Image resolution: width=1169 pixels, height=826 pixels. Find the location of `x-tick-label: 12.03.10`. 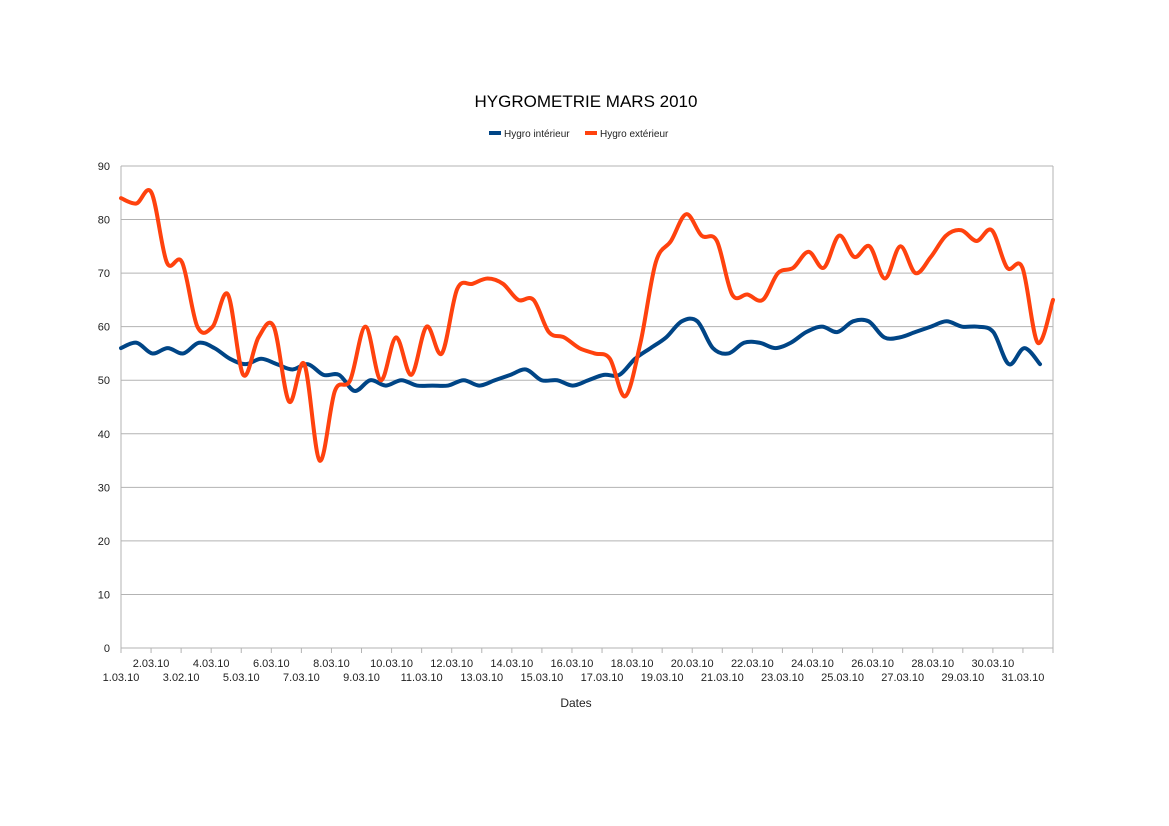

x-tick-label: 12.03.10 is located at coordinates (451, 664).